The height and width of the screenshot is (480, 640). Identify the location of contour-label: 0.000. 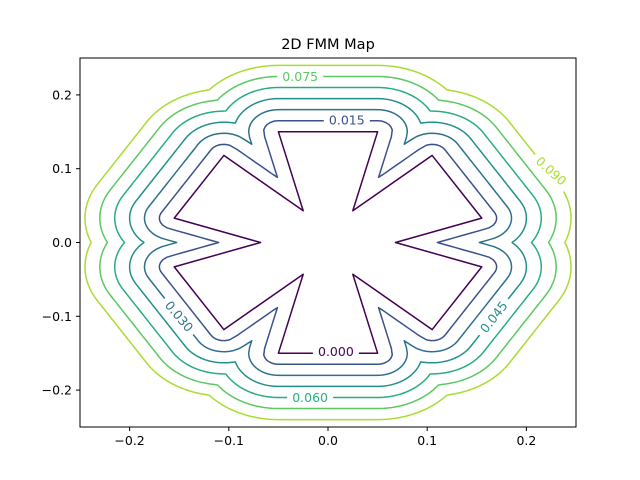
(336, 351).